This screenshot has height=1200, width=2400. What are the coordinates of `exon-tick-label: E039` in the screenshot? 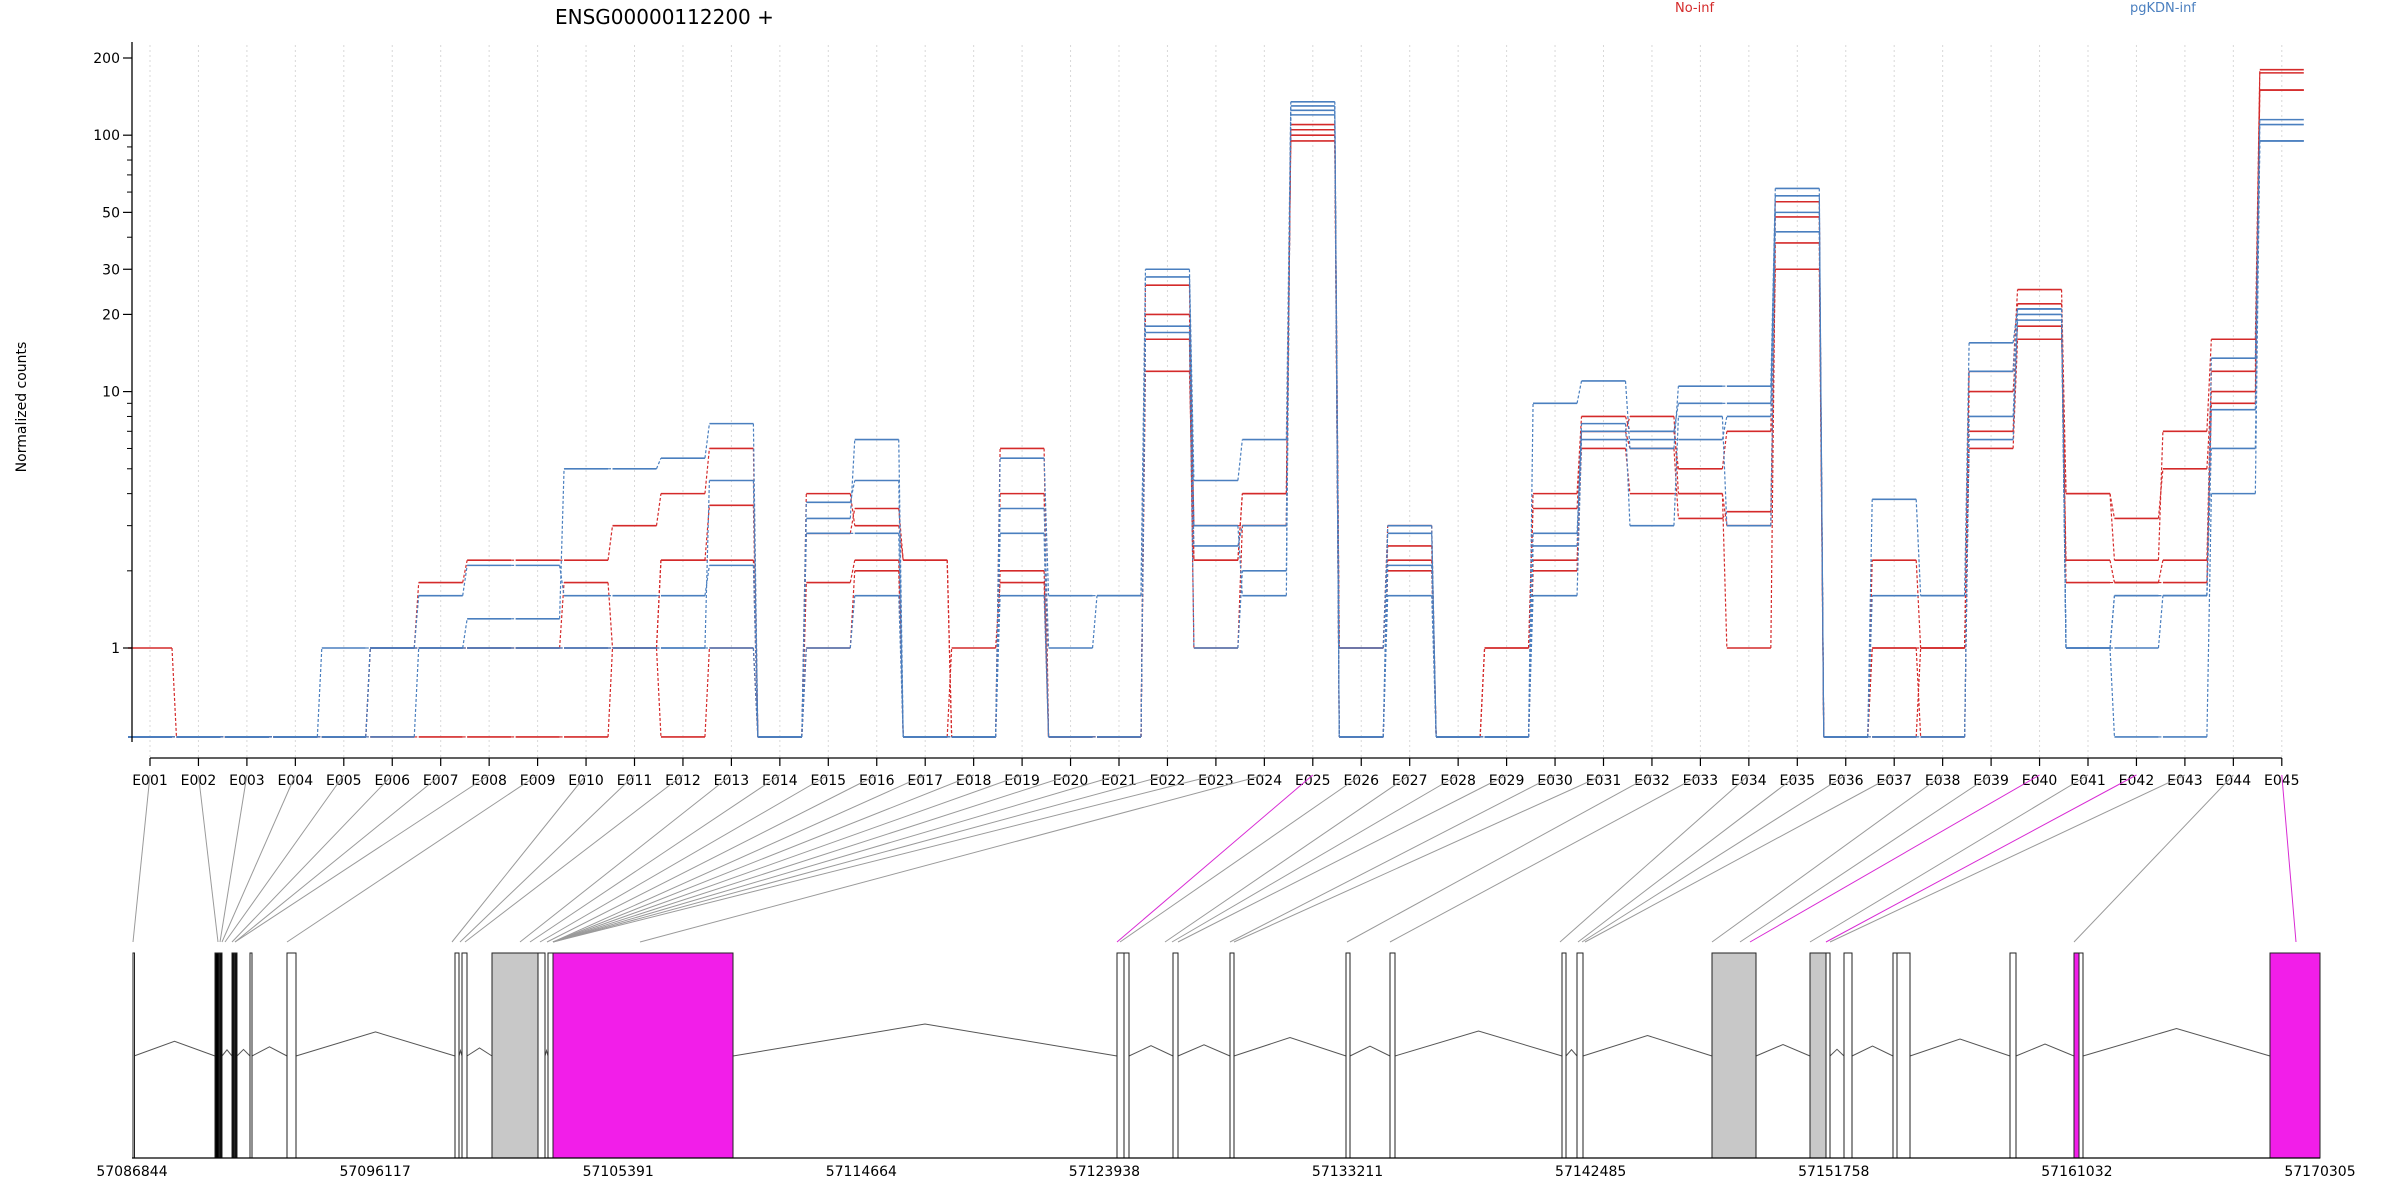 It's located at (1991, 781).